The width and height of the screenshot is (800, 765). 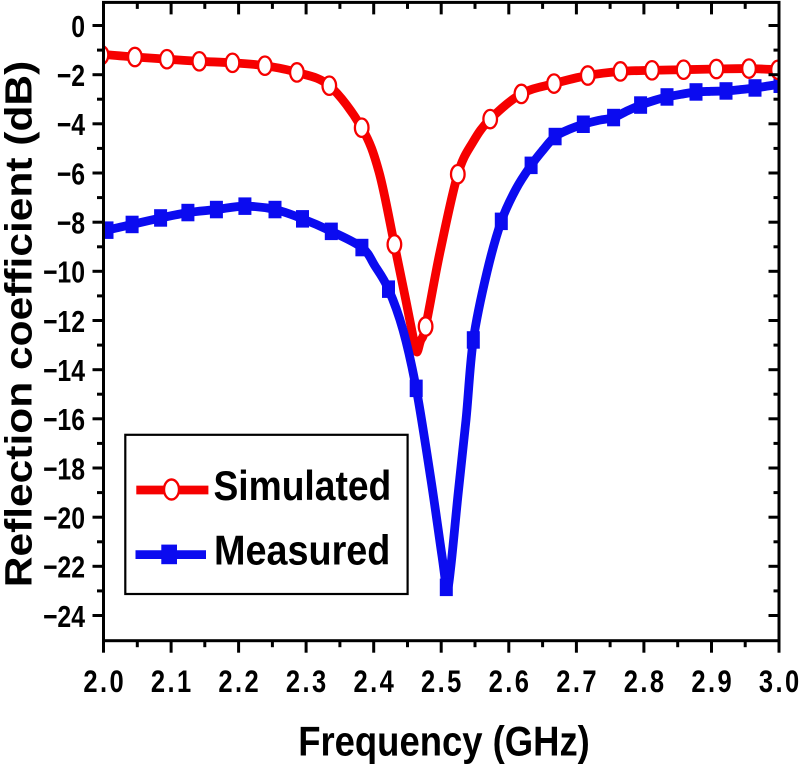 What do you see at coordinates (645, 682) in the screenshot?
I see `svg-text: 2.8` at bounding box center [645, 682].